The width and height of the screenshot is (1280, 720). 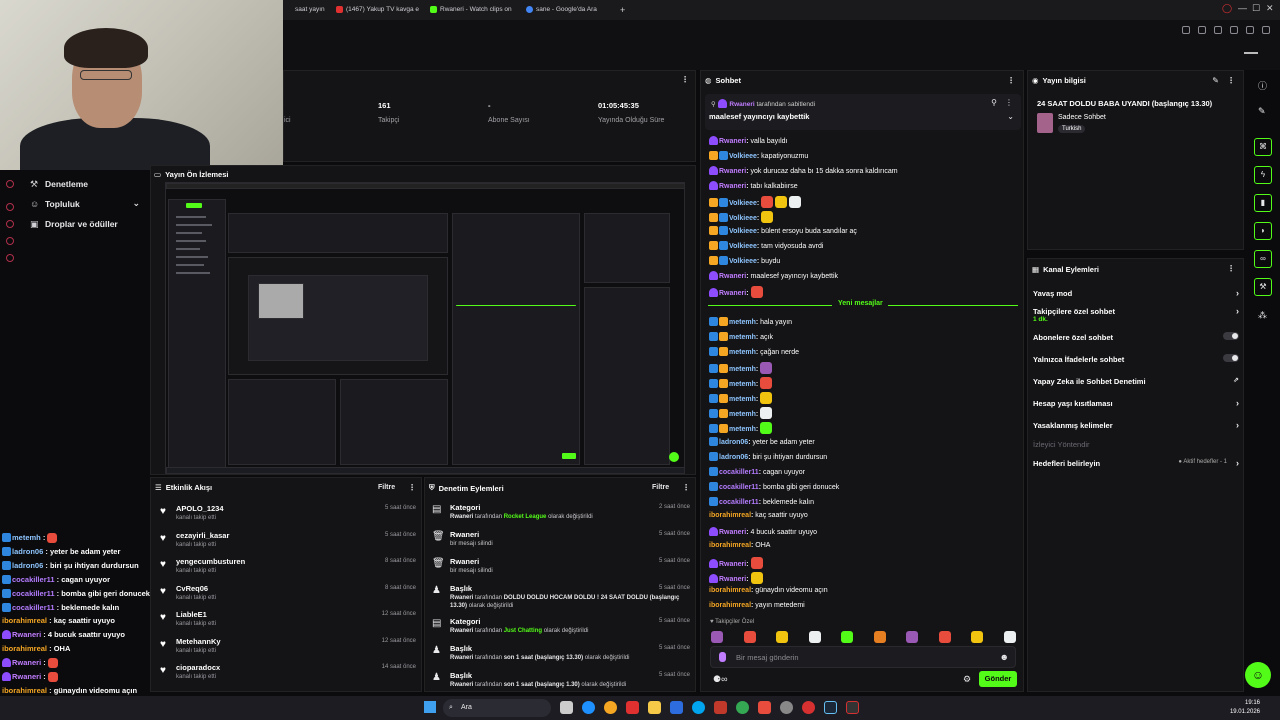 What do you see at coordinates (623, 10) in the screenshot?
I see `new-tab-button: +` at bounding box center [623, 10].